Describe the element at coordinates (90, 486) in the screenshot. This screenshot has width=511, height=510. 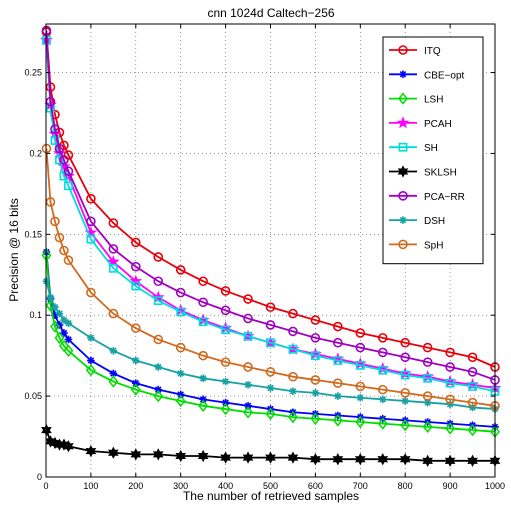
I see `x-tick-label: 100` at that location.